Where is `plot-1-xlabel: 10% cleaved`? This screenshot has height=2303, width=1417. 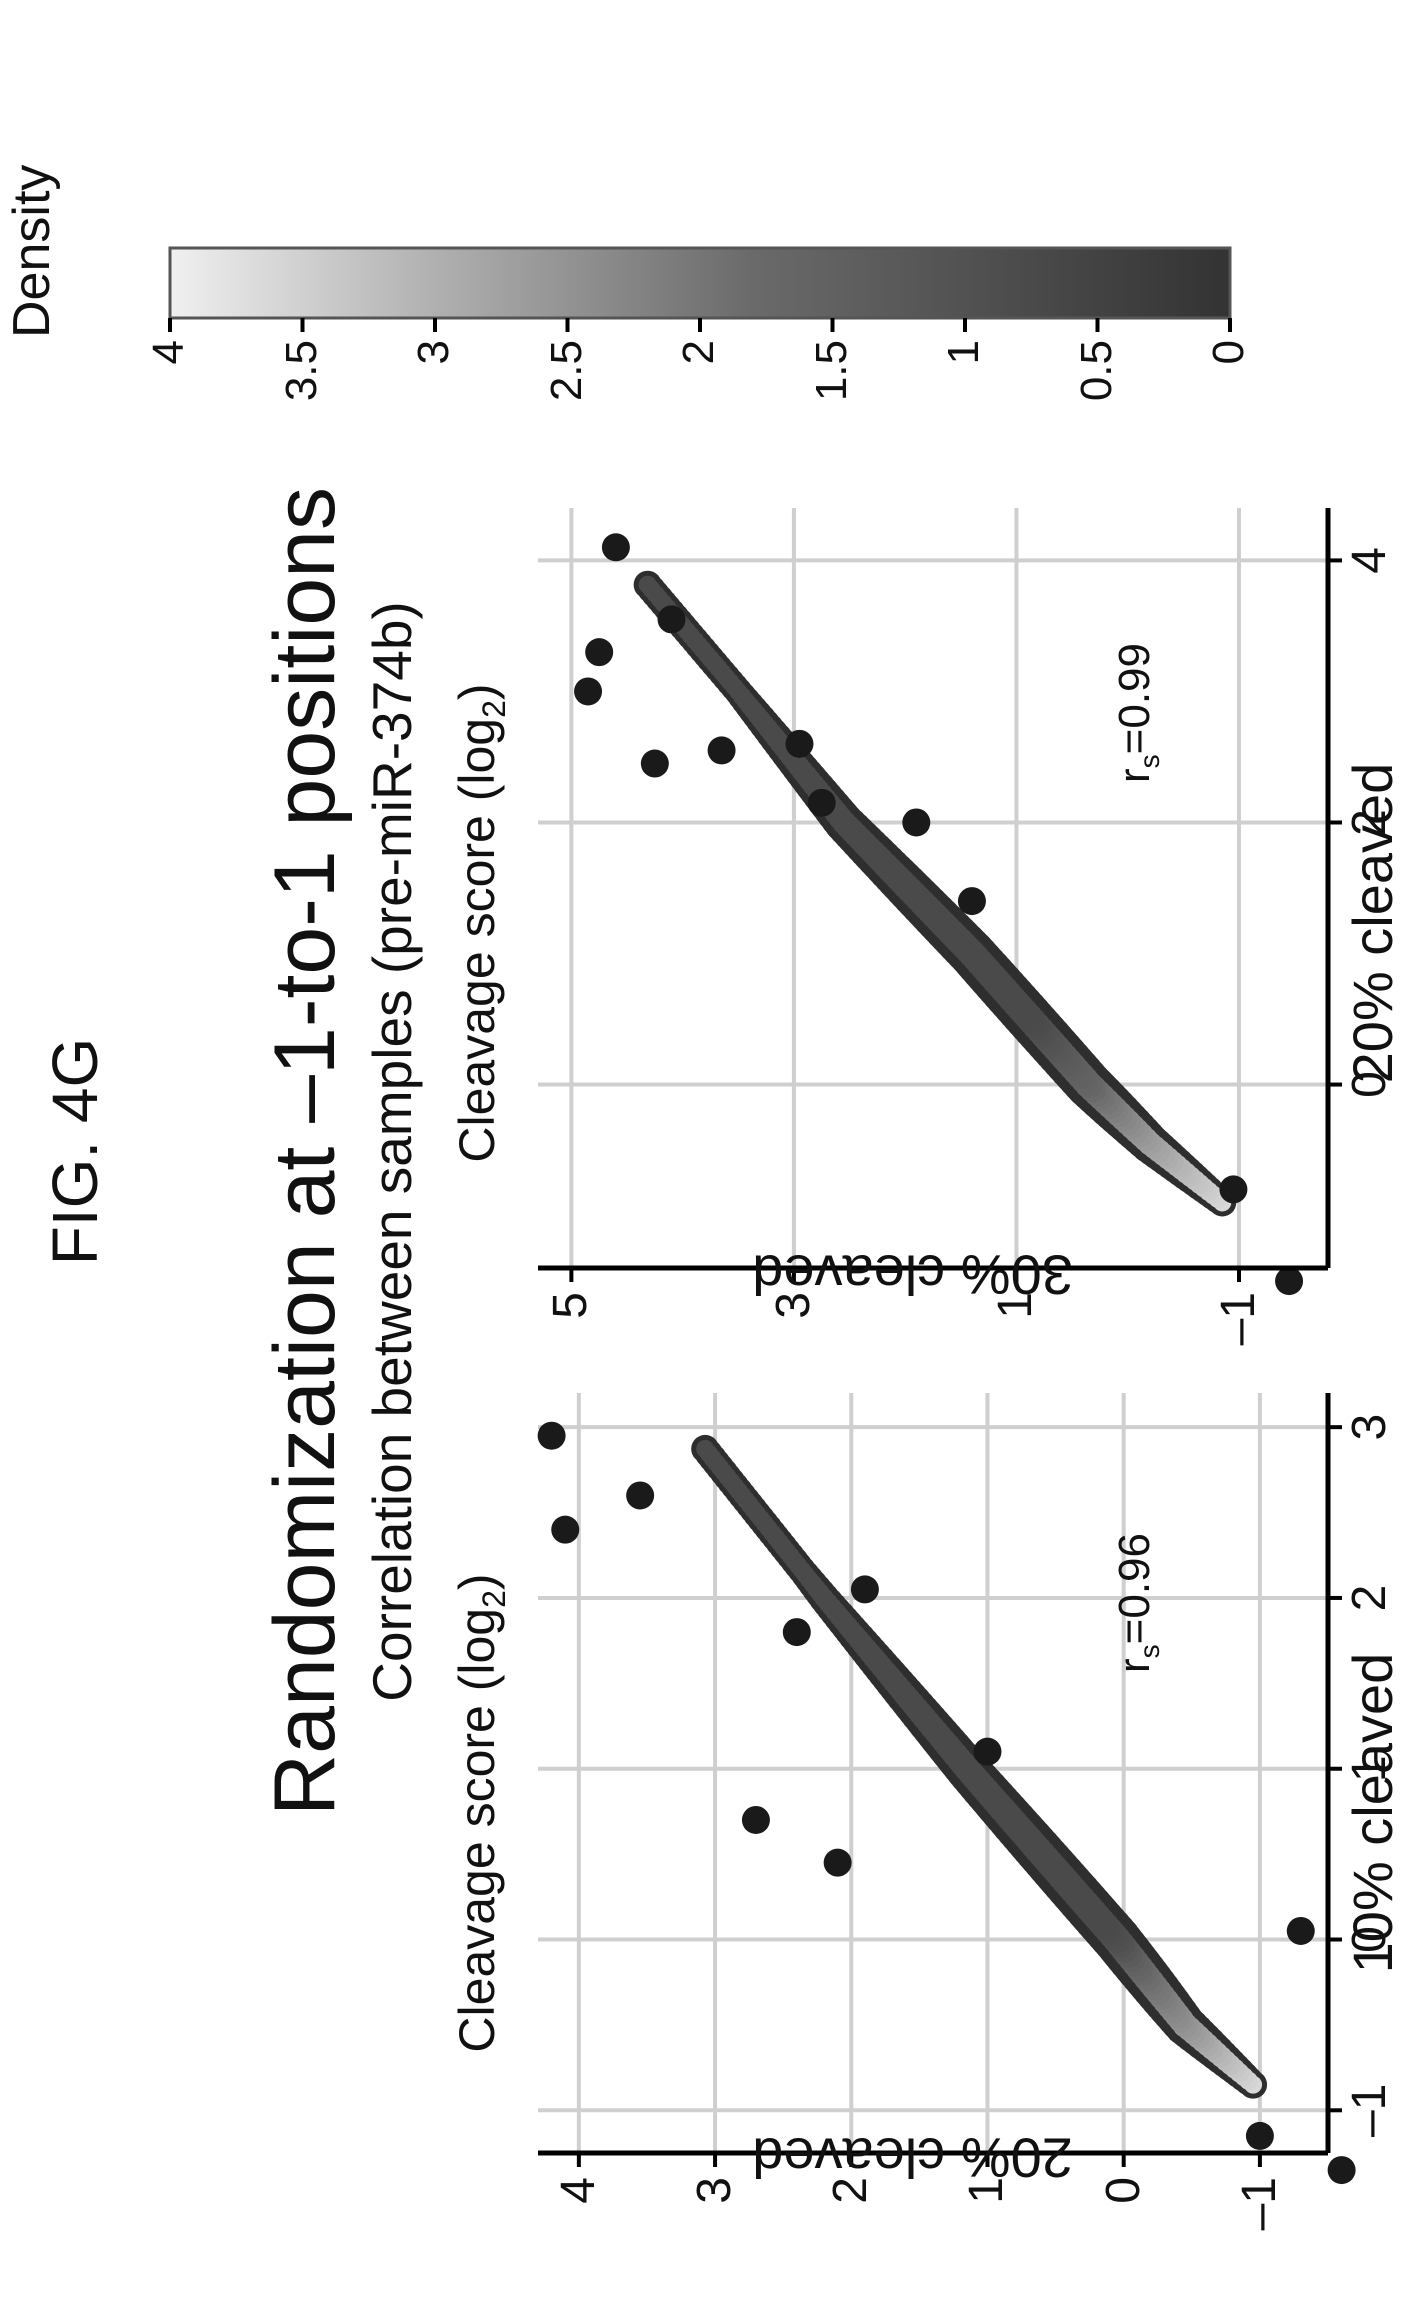
plot-1-xlabel: 10% cleaved is located at coordinates (1372, 1813).